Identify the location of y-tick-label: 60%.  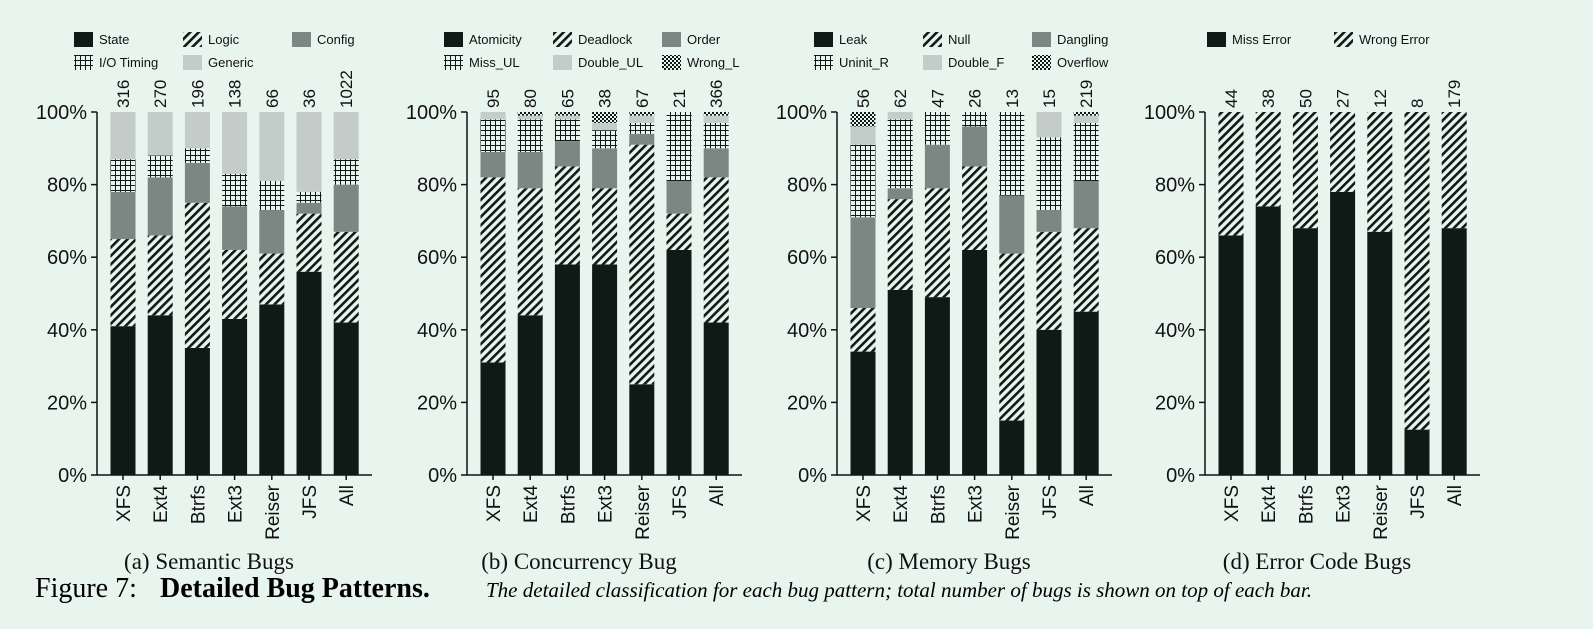
(67, 258).